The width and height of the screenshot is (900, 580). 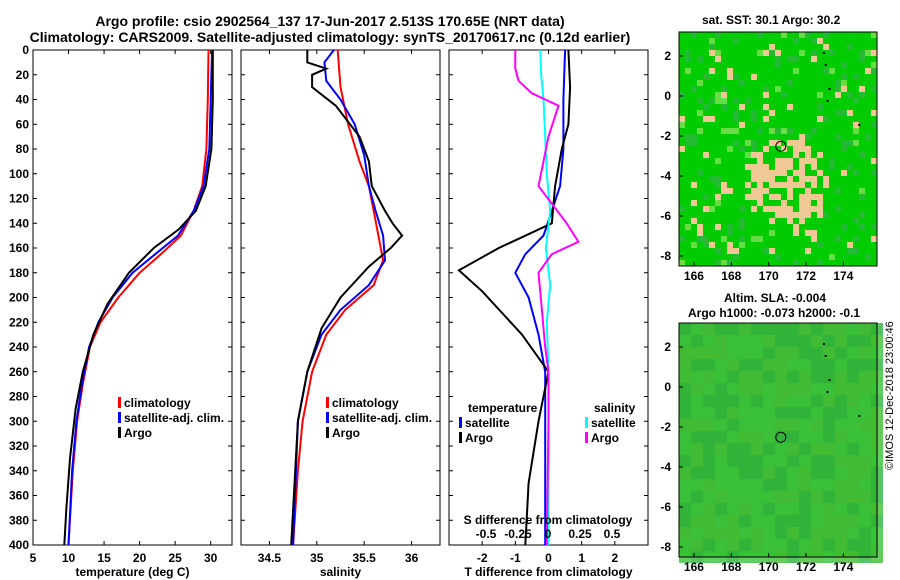 I want to click on sla-map-title-2: Argo h1000: -0.073 h2000: -0.1, so click(x=774, y=313).